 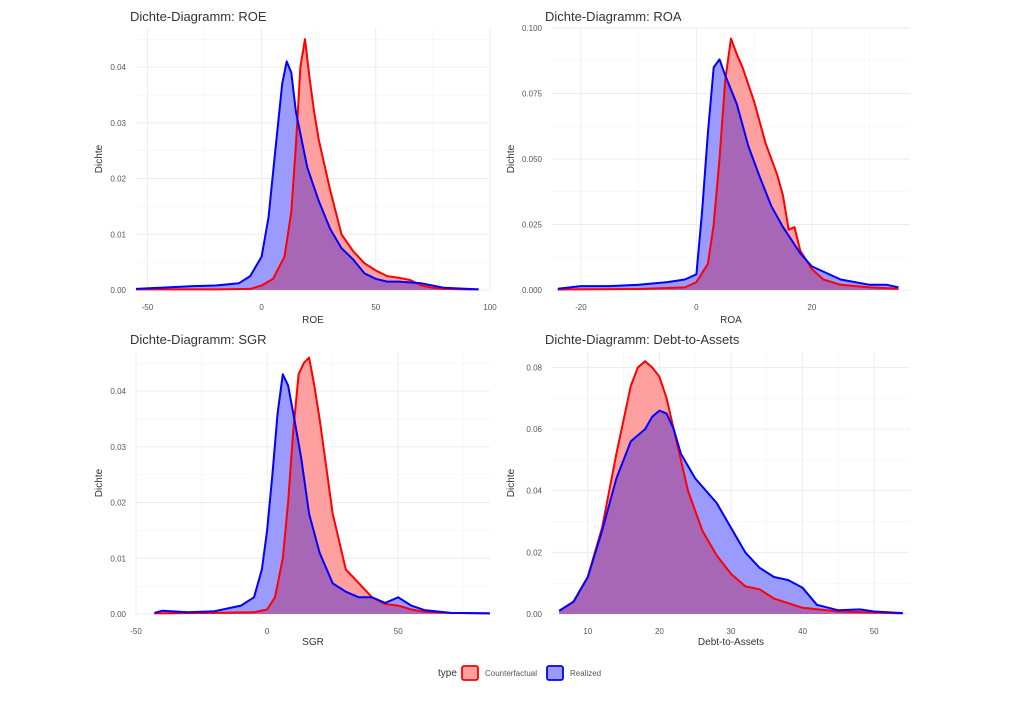 What do you see at coordinates (532, 225) in the screenshot?
I see `y-tick-label: 0.025` at bounding box center [532, 225].